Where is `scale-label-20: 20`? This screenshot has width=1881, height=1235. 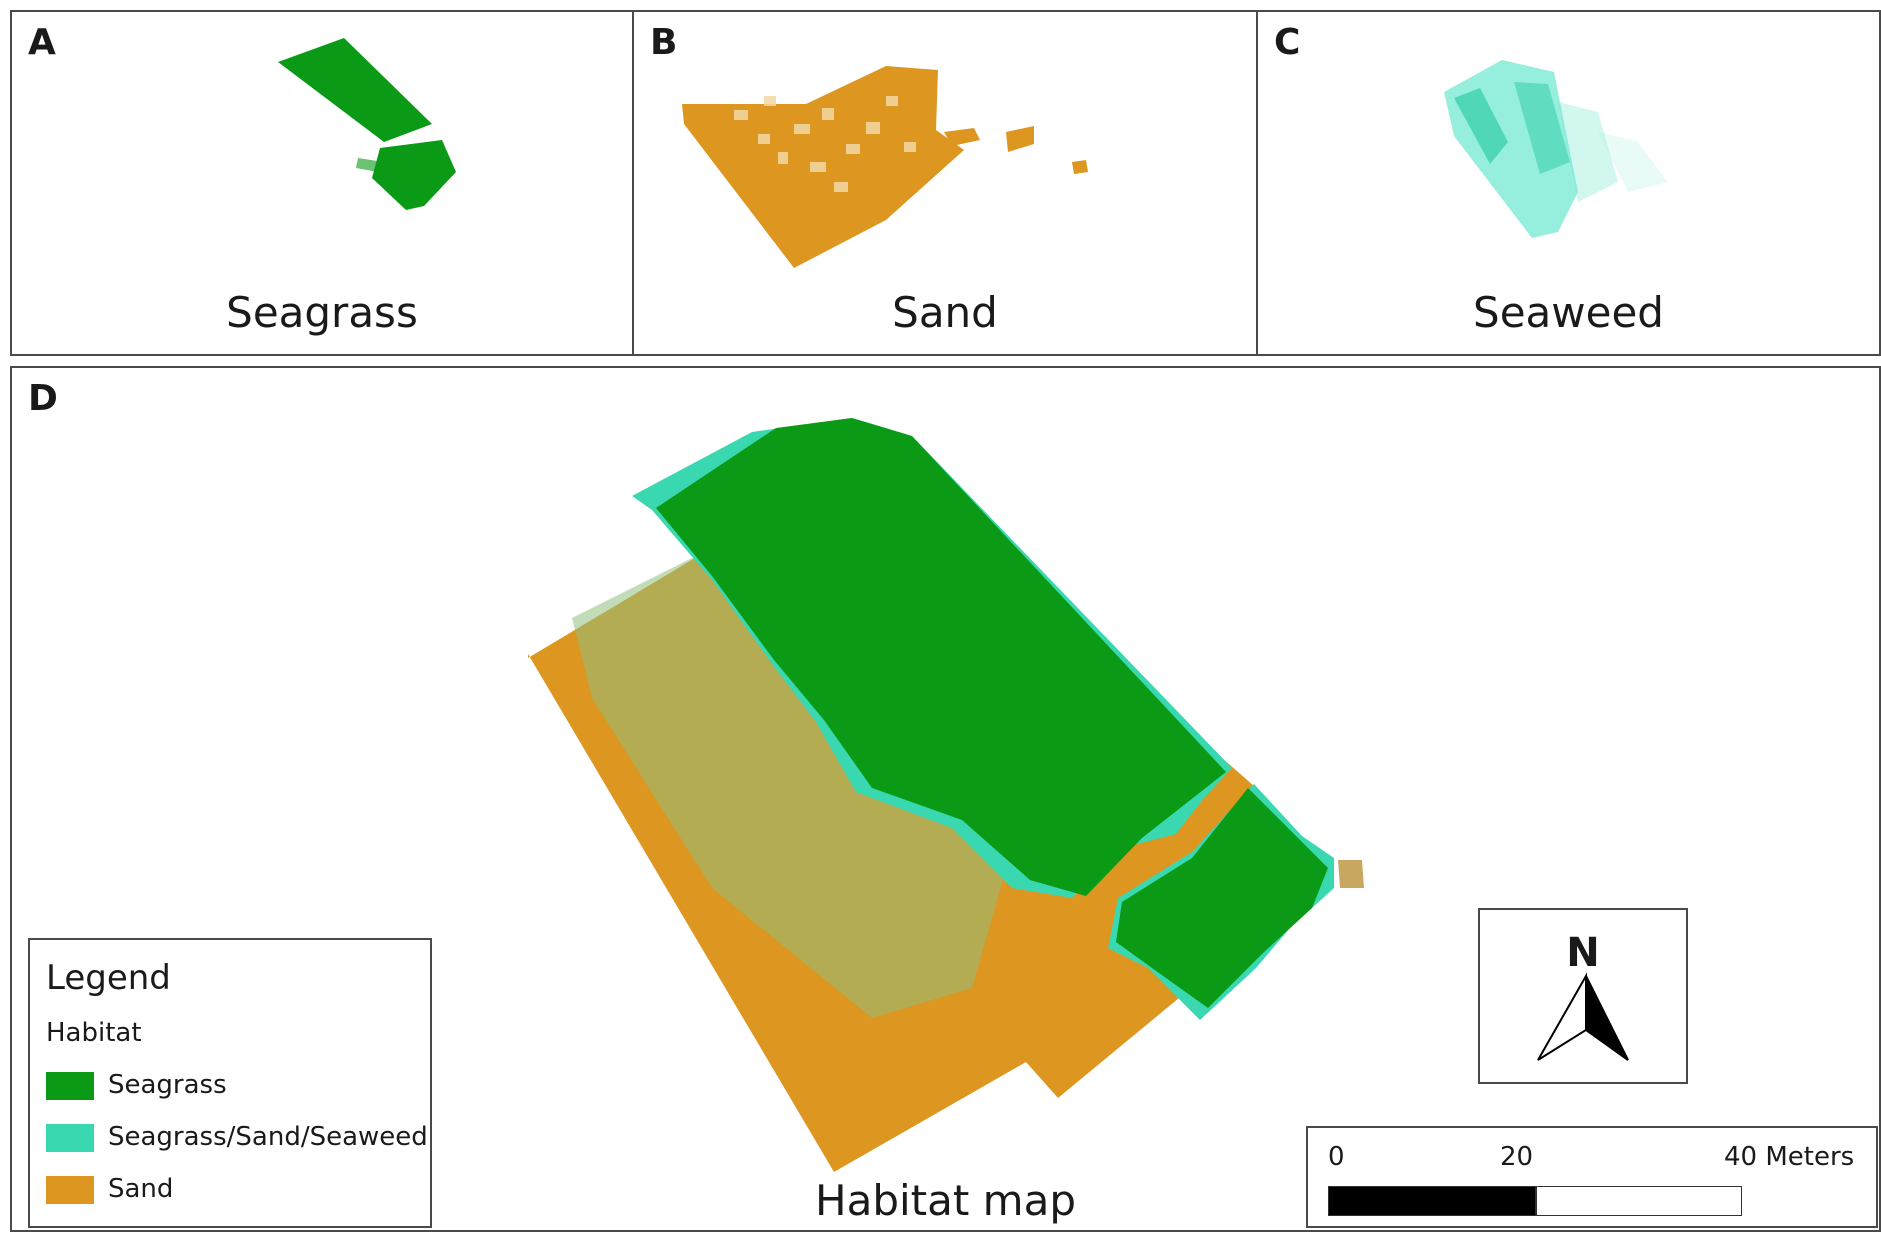 scale-label-20: 20 is located at coordinates (1517, 1157).